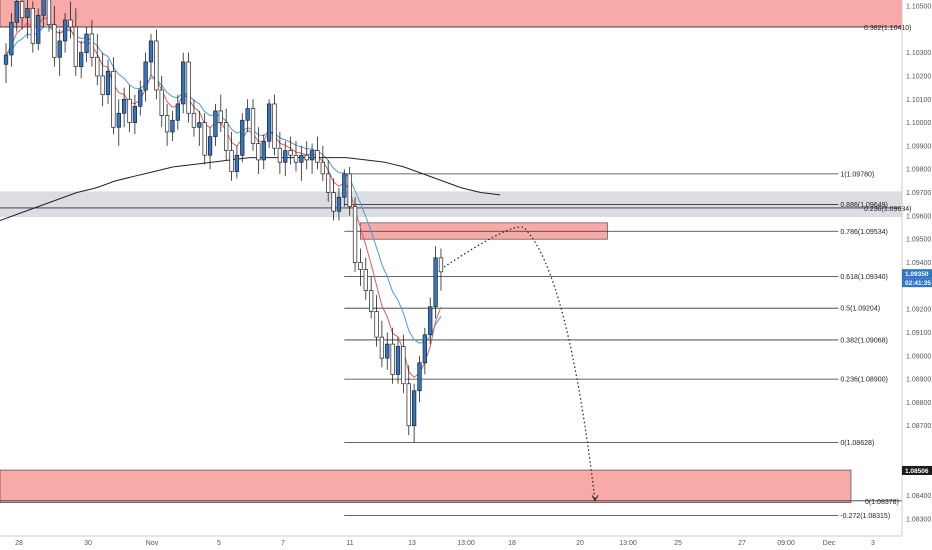 The width and height of the screenshot is (932, 550). I want to click on price-tick-label: 1.09000, so click(918, 356).